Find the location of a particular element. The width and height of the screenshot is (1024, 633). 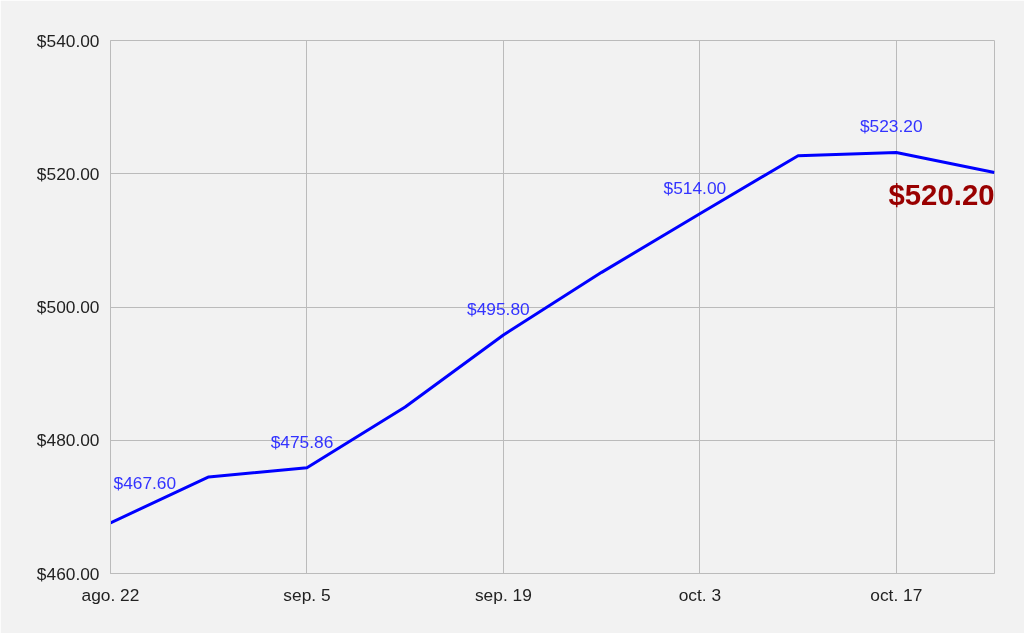

x-tick-label: oct. 3 is located at coordinates (700, 594).